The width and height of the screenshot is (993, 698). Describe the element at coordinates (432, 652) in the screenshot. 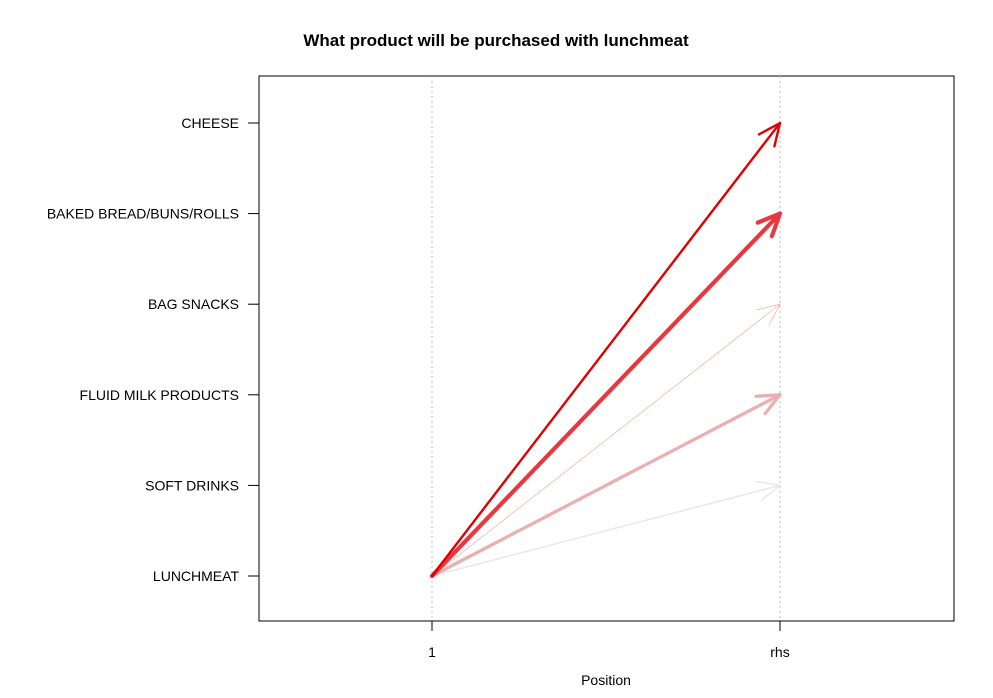

I see `x-tick-label: 1` at that location.